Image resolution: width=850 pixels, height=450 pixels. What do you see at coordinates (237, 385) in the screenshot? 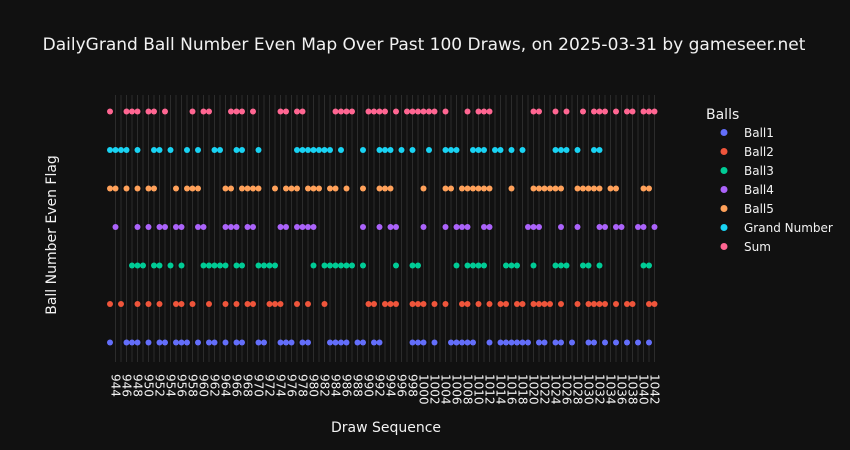
I see `x-tick-label: 966` at bounding box center [237, 385].